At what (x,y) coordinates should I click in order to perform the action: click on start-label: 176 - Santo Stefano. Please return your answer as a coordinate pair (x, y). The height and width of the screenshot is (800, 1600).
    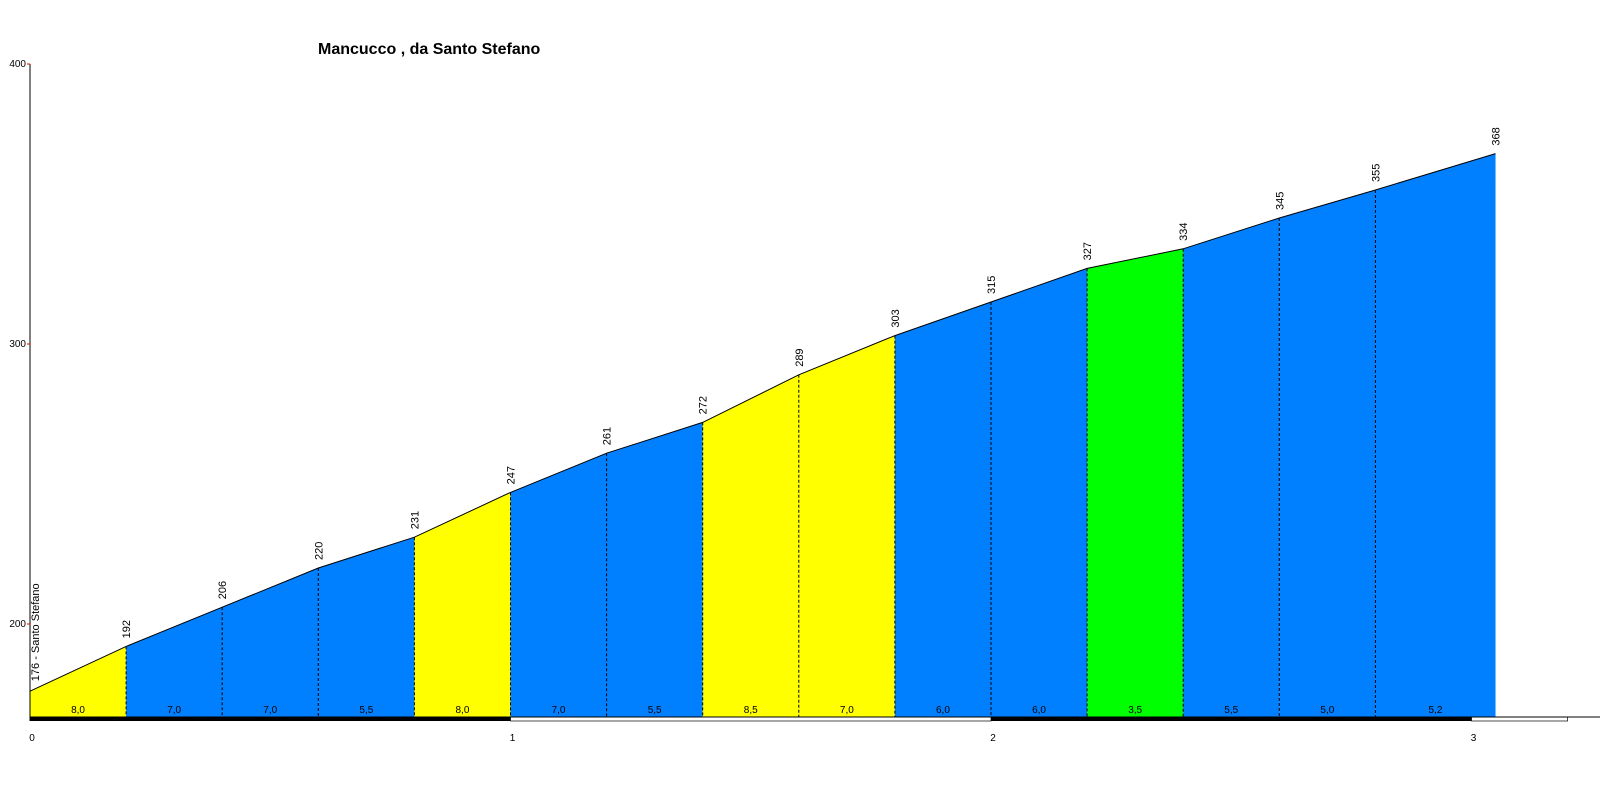
    Looking at the image, I should click on (36, 632).